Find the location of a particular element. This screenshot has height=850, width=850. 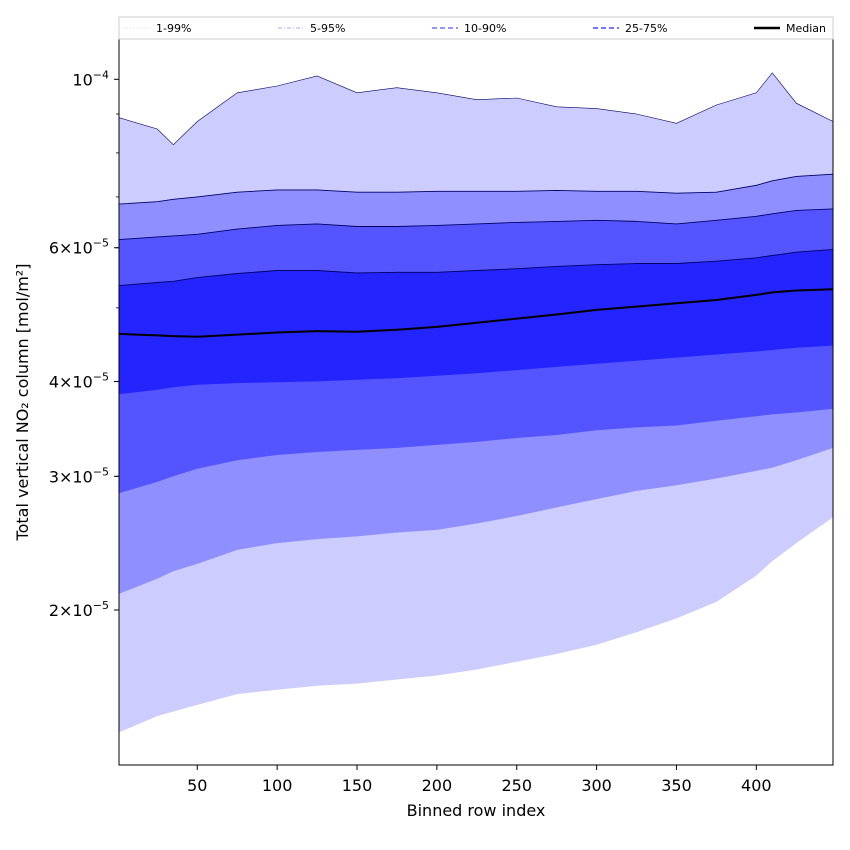

legend: 1-99% 5-95% 10-90% 25-75% Median is located at coordinates (476, 28).